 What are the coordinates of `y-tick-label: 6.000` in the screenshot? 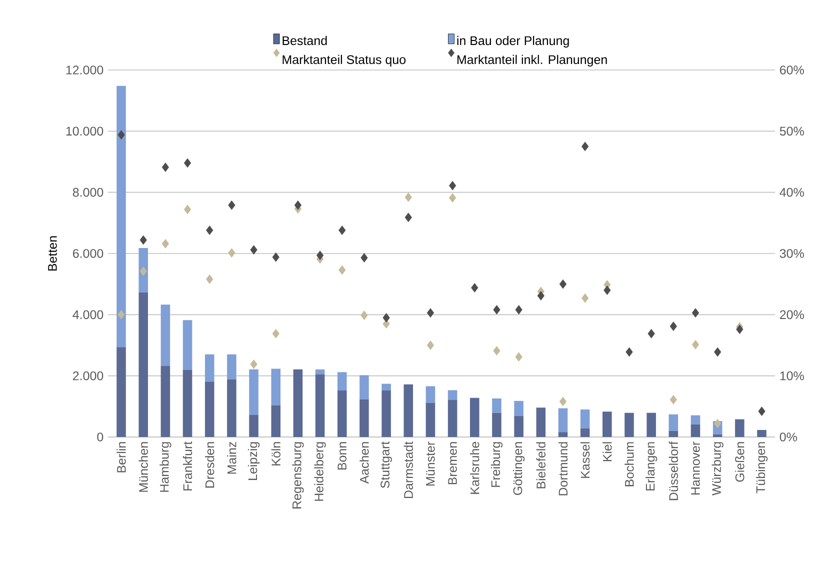 It's located at (88, 253).